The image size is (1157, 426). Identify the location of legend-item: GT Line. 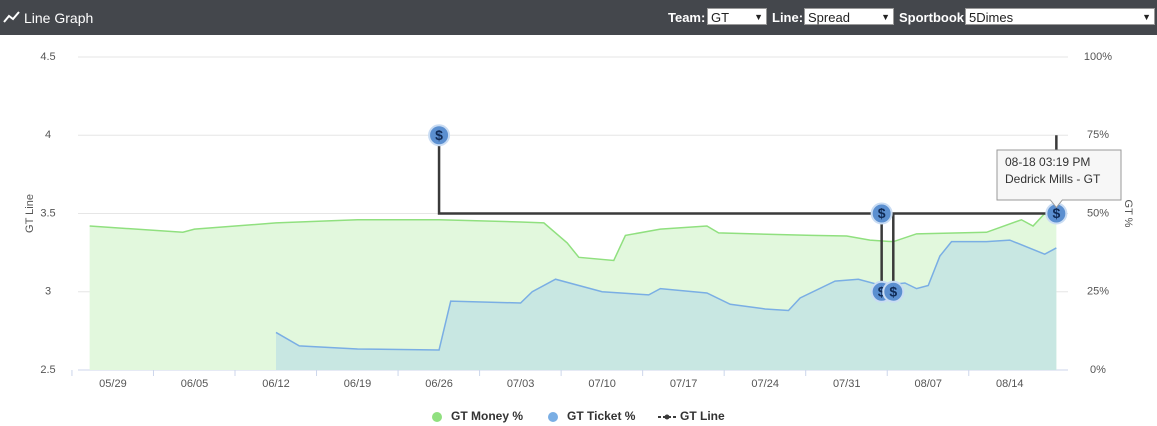
(691, 416).